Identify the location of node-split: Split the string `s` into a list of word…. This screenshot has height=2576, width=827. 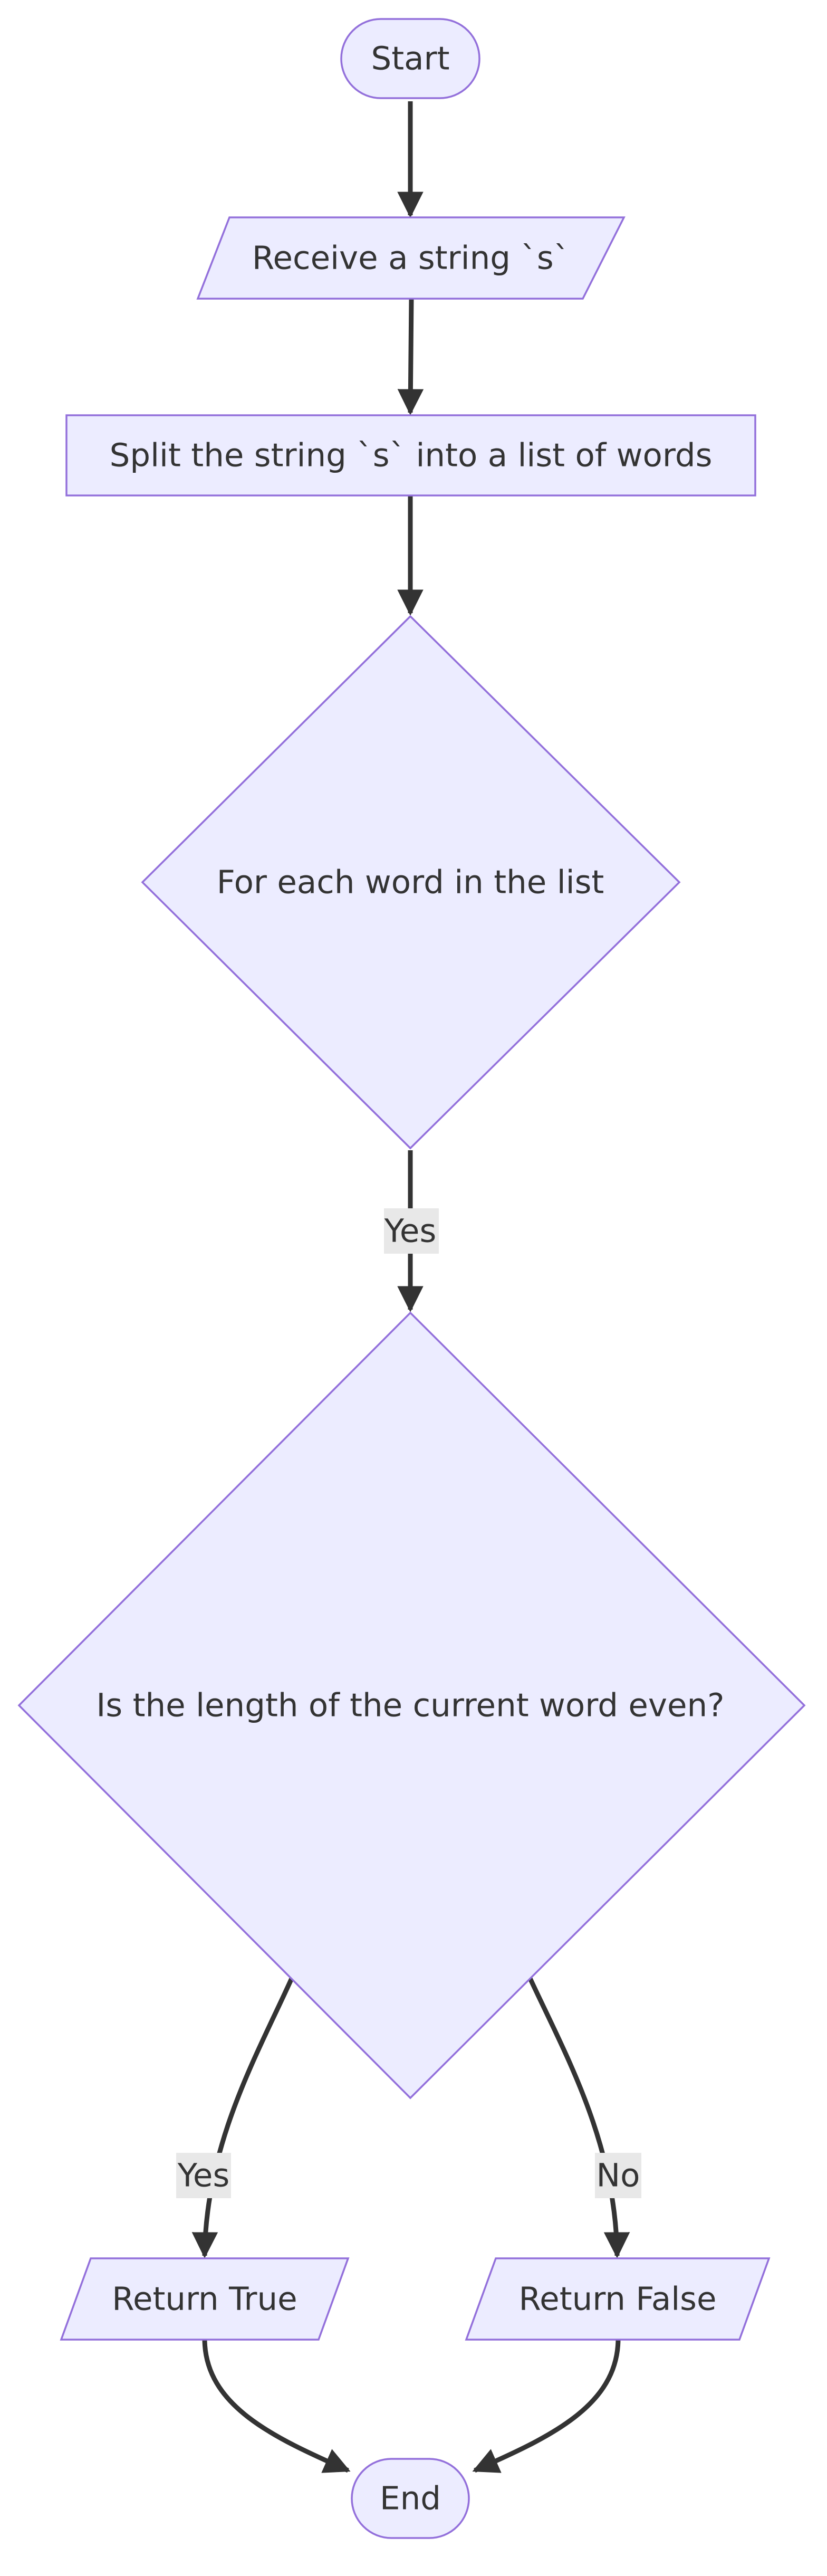
(410, 455).